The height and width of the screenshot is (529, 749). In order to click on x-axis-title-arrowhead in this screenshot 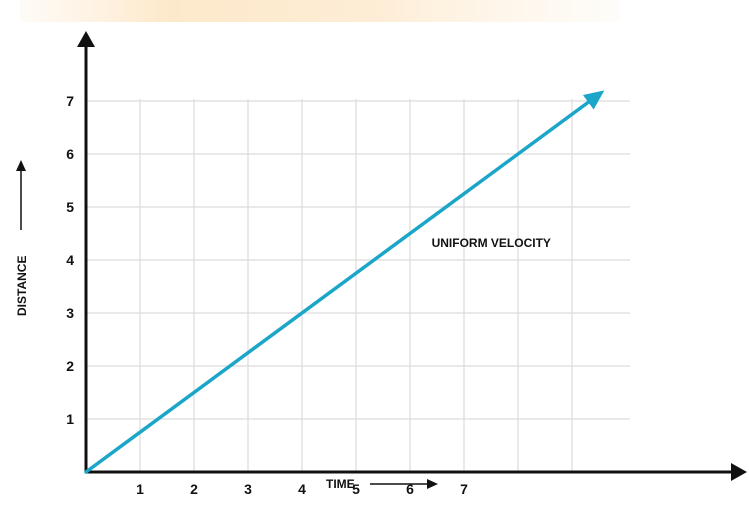, I will do `click(432, 484)`.